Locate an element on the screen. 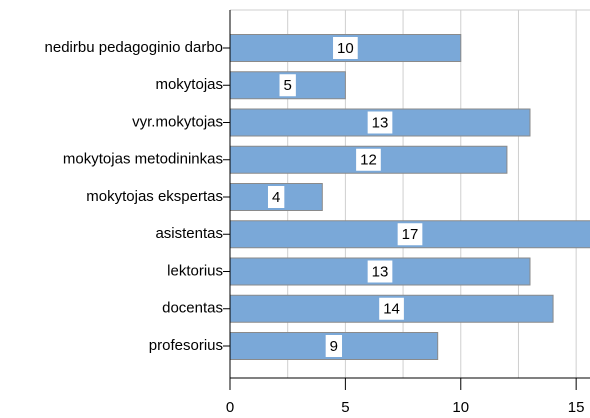 Image resolution: width=590 pixels, height=418 pixels. value-label: 17 is located at coordinates (410, 234).